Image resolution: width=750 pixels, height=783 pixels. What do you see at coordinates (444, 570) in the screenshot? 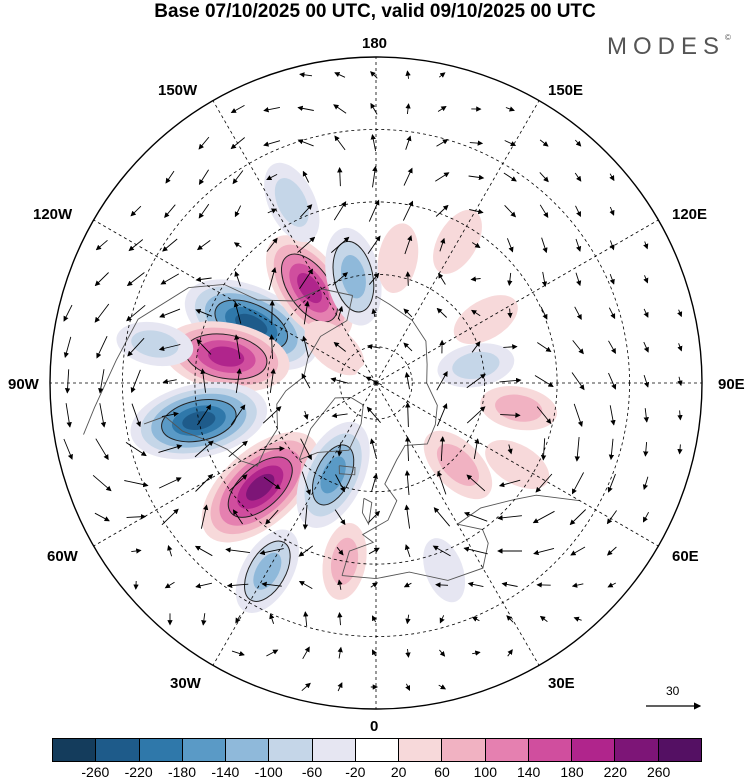
I see `negative-anomaly` at bounding box center [444, 570].